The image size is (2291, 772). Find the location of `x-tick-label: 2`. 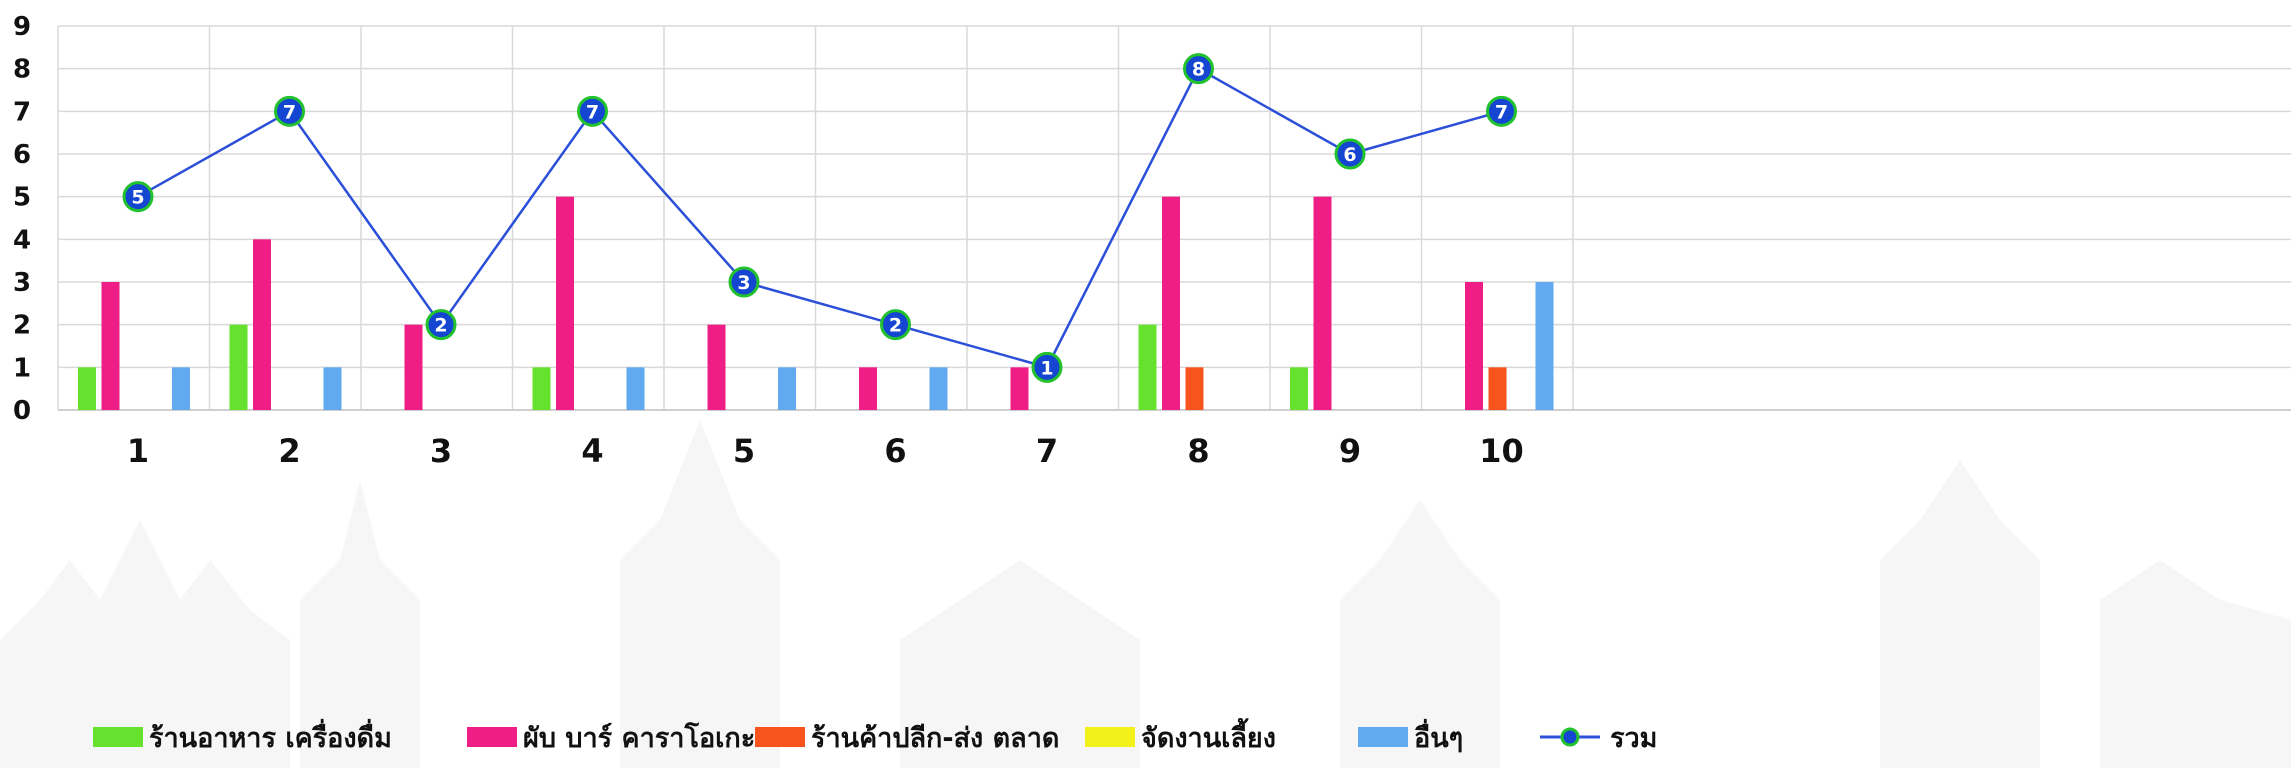

x-tick-label: 2 is located at coordinates (289, 451).